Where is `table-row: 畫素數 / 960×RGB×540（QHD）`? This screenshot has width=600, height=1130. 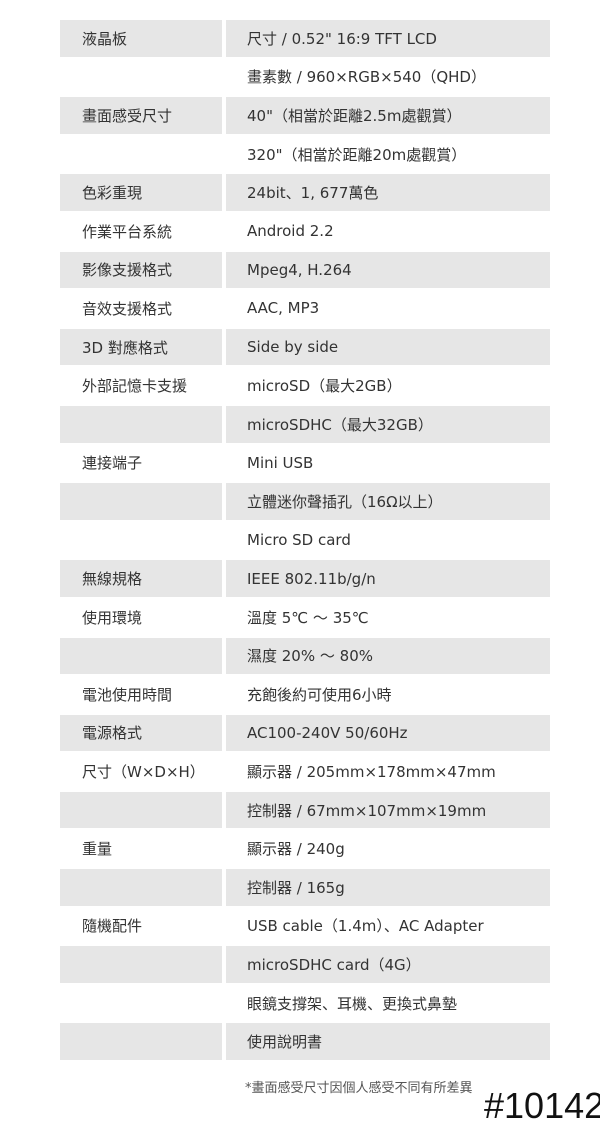 table-row: 畫素數 / 960×RGB×540（QHD） is located at coordinates (305, 77).